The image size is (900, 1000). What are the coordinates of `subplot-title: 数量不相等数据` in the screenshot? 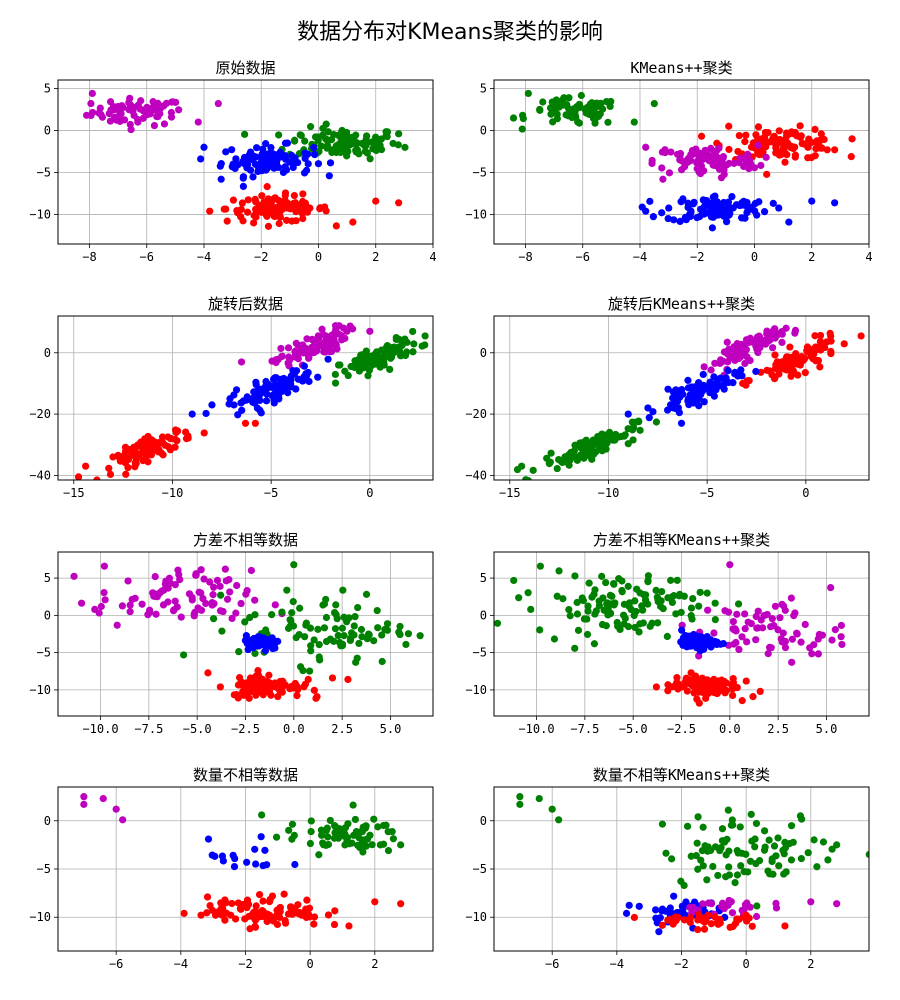 It's located at (245, 775).